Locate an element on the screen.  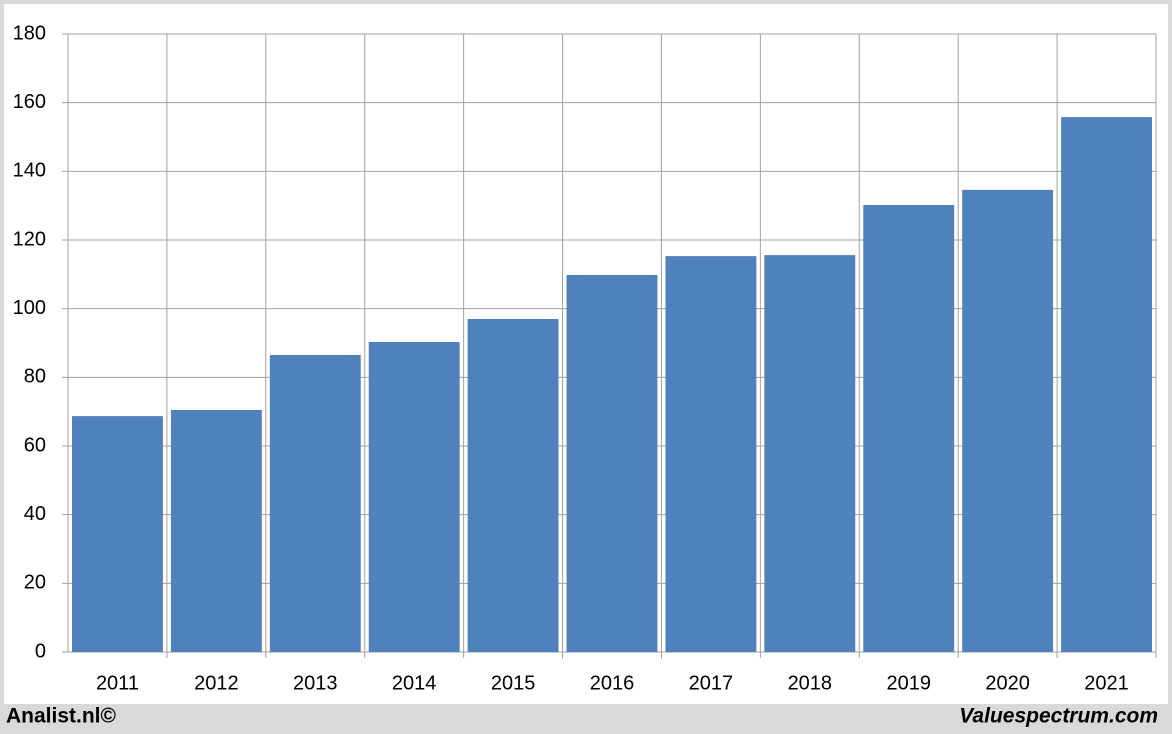
y-tick-label: 60 is located at coordinates (35, 445).